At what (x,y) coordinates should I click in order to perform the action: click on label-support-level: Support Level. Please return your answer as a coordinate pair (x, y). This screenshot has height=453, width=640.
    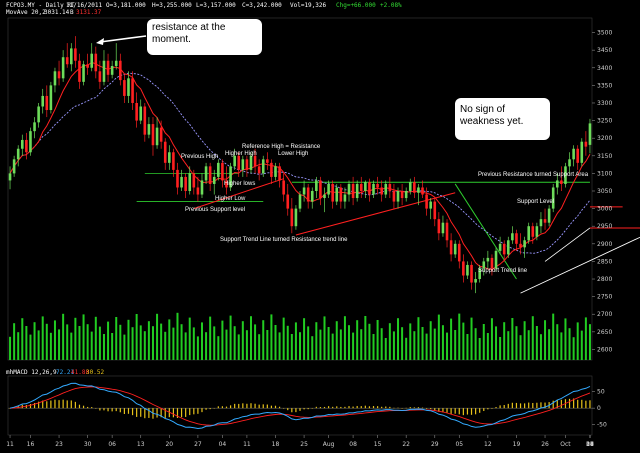
    Looking at the image, I should click on (535, 202).